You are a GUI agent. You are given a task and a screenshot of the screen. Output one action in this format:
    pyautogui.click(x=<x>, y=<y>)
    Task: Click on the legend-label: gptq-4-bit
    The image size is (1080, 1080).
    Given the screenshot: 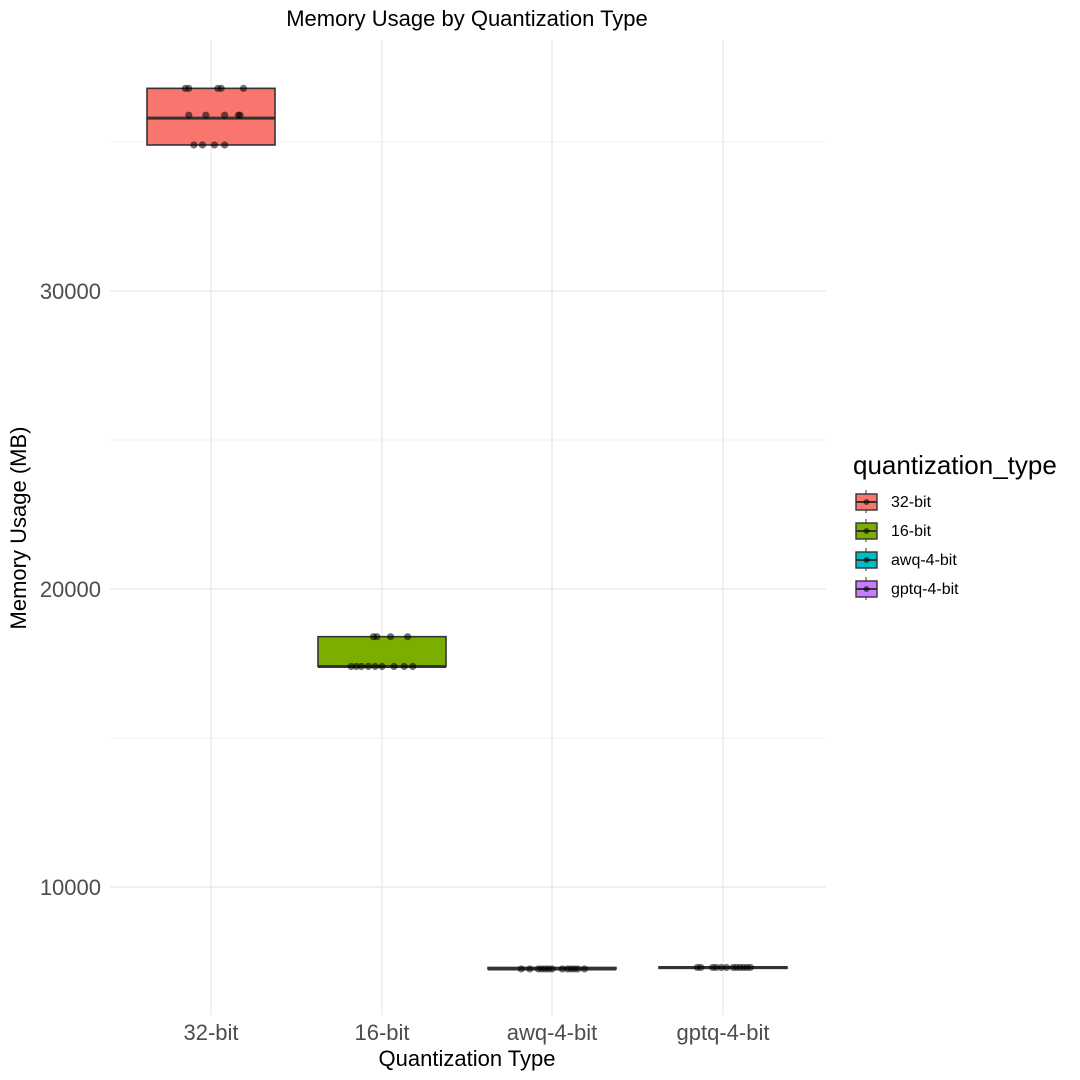 What is the action you would take?
    pyautogui.click(x=925, y=589)
    